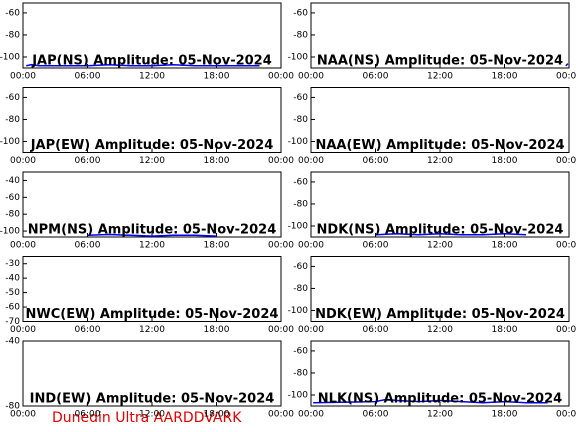 The width and height of the screenshot is (576, 432). Describe the element at coordinates (12, 264) in the screenshot. I see `y-tick-label: -30` at that location.